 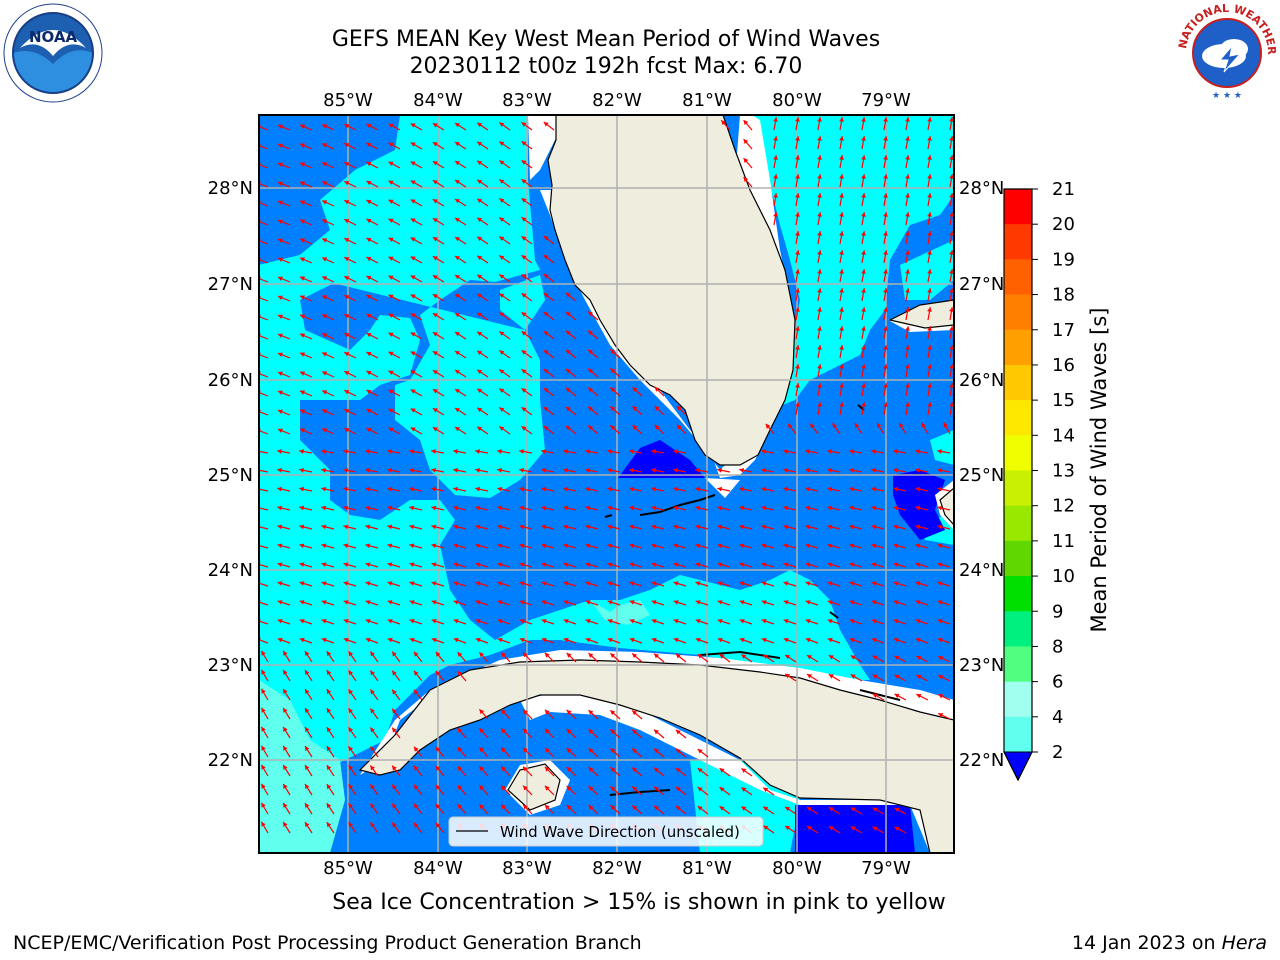 What do you see at coordinates (1063, 541) in the screenshot?
I see `colorbar-tick-label: 11` at bounding box center [1063, 541].